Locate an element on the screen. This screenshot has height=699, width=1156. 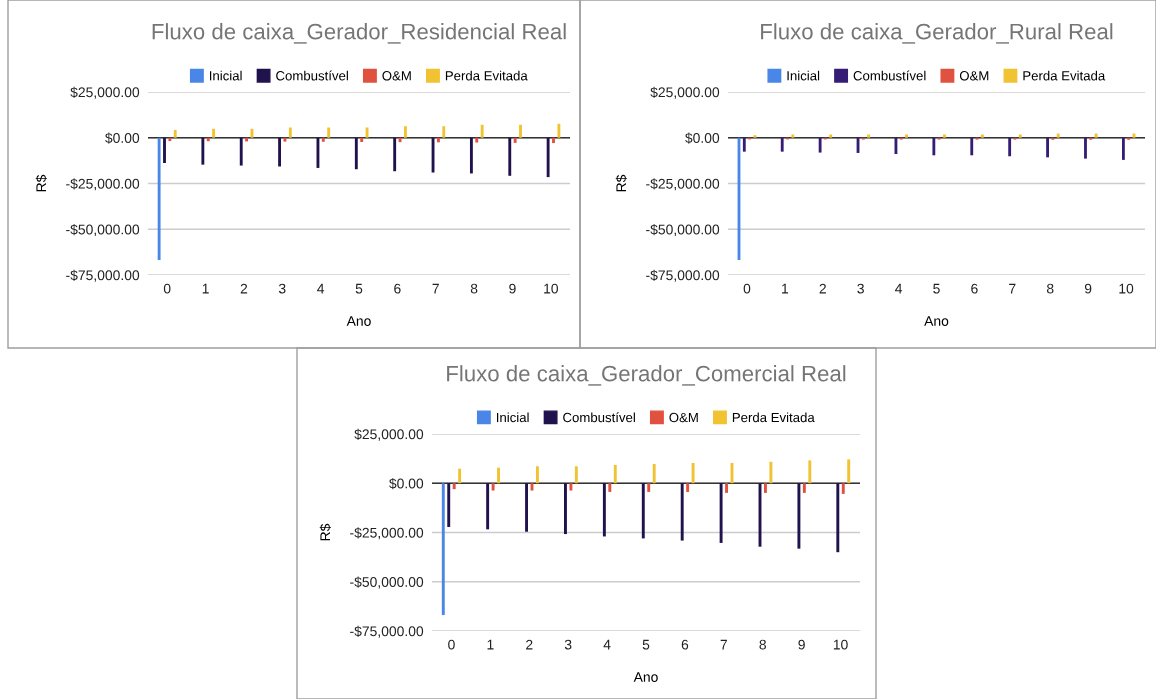
chart-title: Fluxo de caixa_Gerador_Comercial Real is located at coordinates (646, 375).